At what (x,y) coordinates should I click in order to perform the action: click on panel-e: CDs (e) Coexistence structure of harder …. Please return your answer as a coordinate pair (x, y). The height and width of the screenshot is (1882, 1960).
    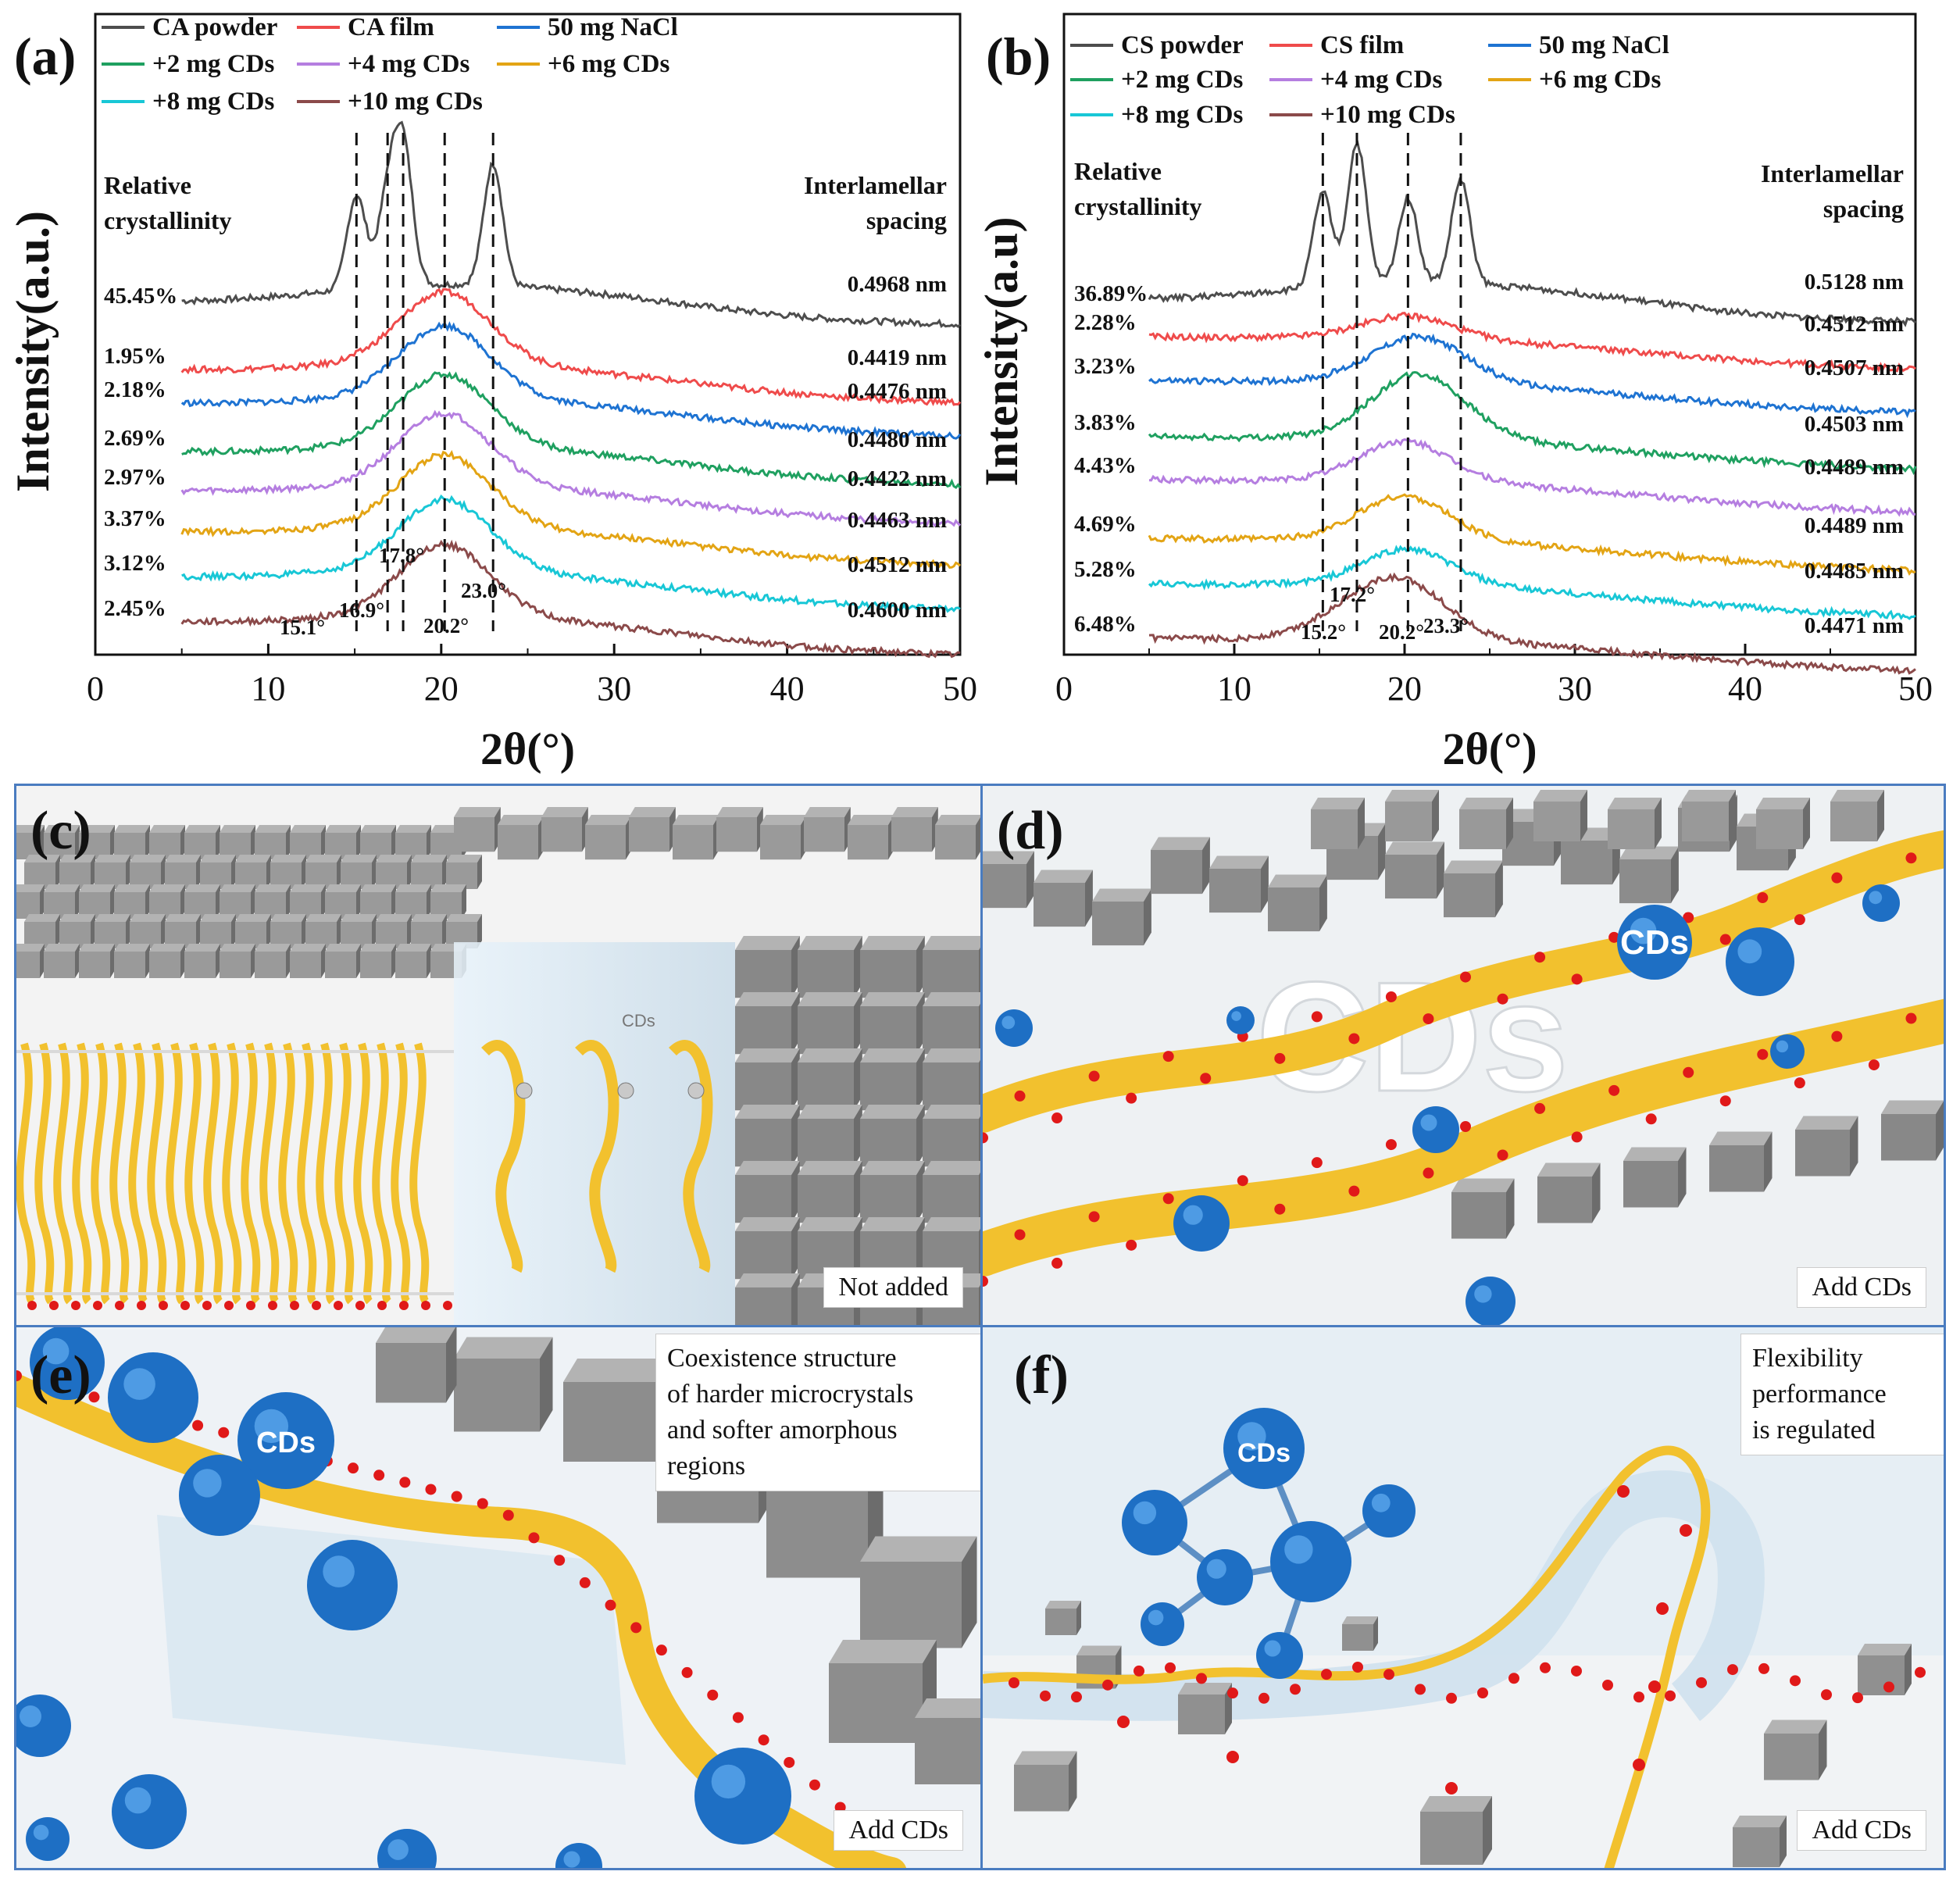
    Looking at the image, I should click on (498, 1597).